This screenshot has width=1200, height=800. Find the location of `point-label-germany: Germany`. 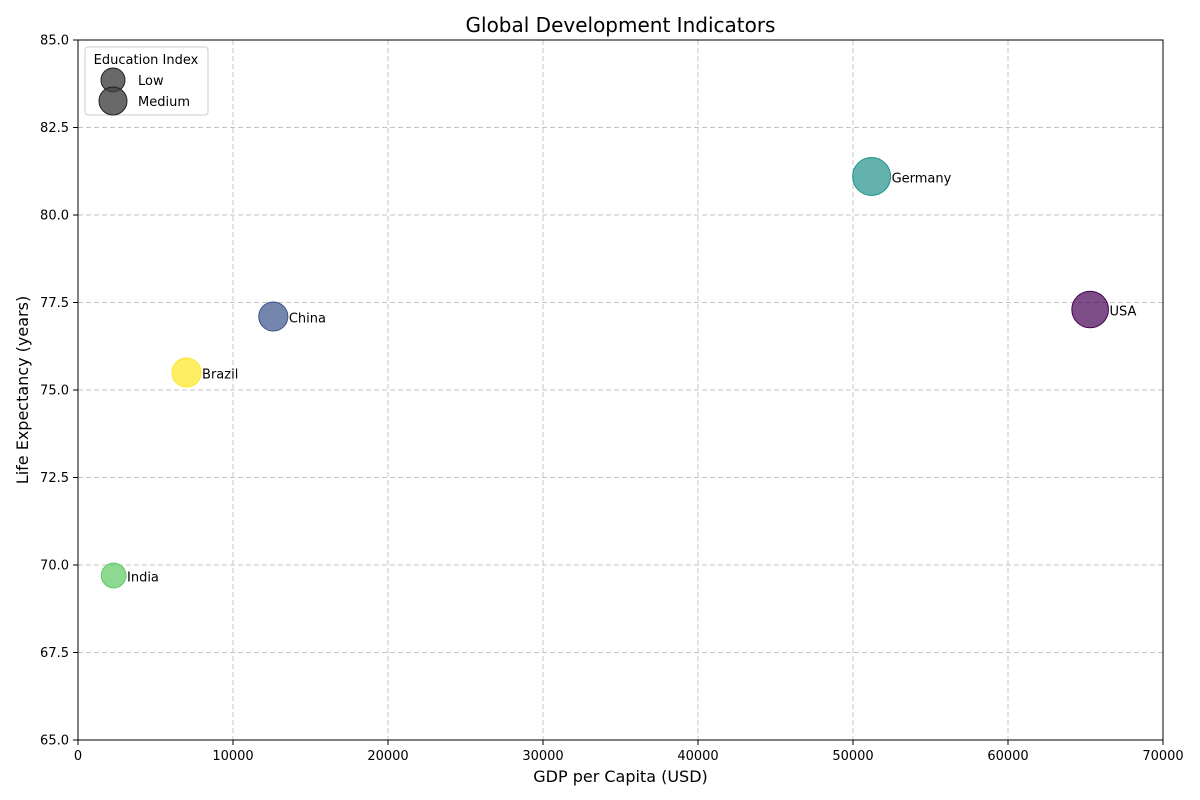

point-label-germany: Germany is located at coordinates (922, 179).